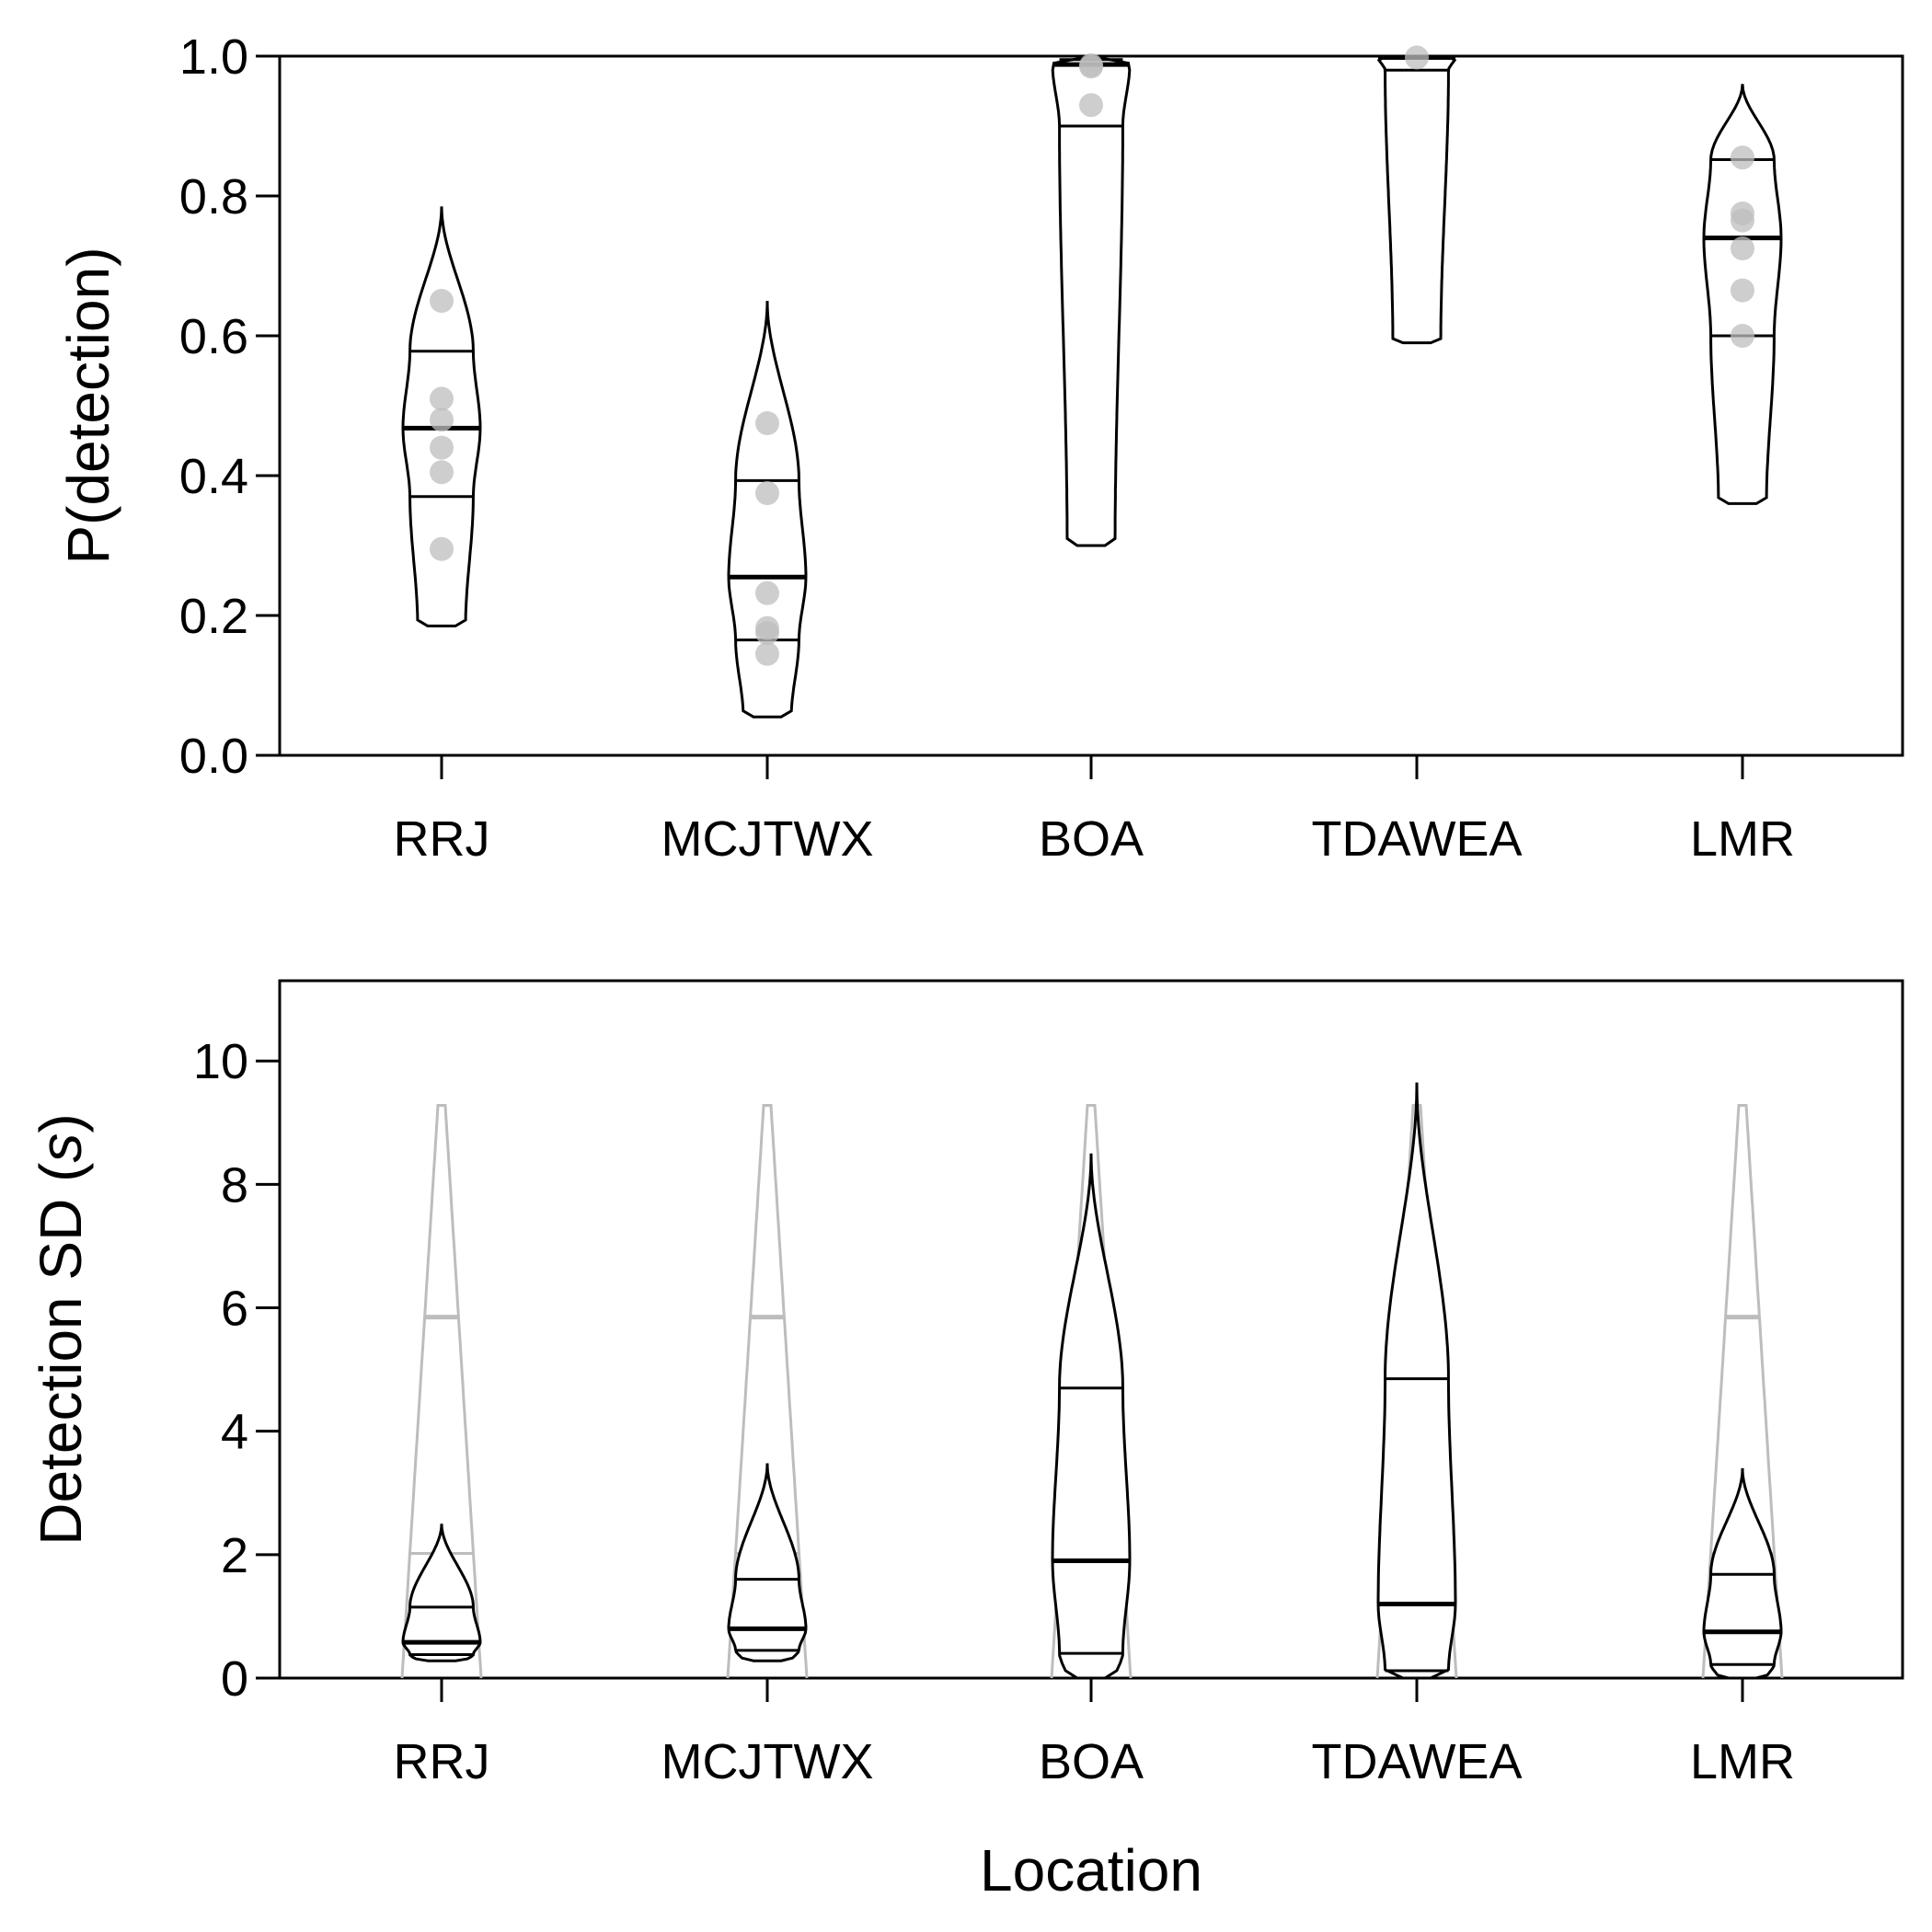 Image resolution: width=1932 pixels, height=1932 pixels. Describe the element at coordinates (1742, 1761) in the screenshot. I see `bottom-x-axis-tick-label: LMR` at that location.